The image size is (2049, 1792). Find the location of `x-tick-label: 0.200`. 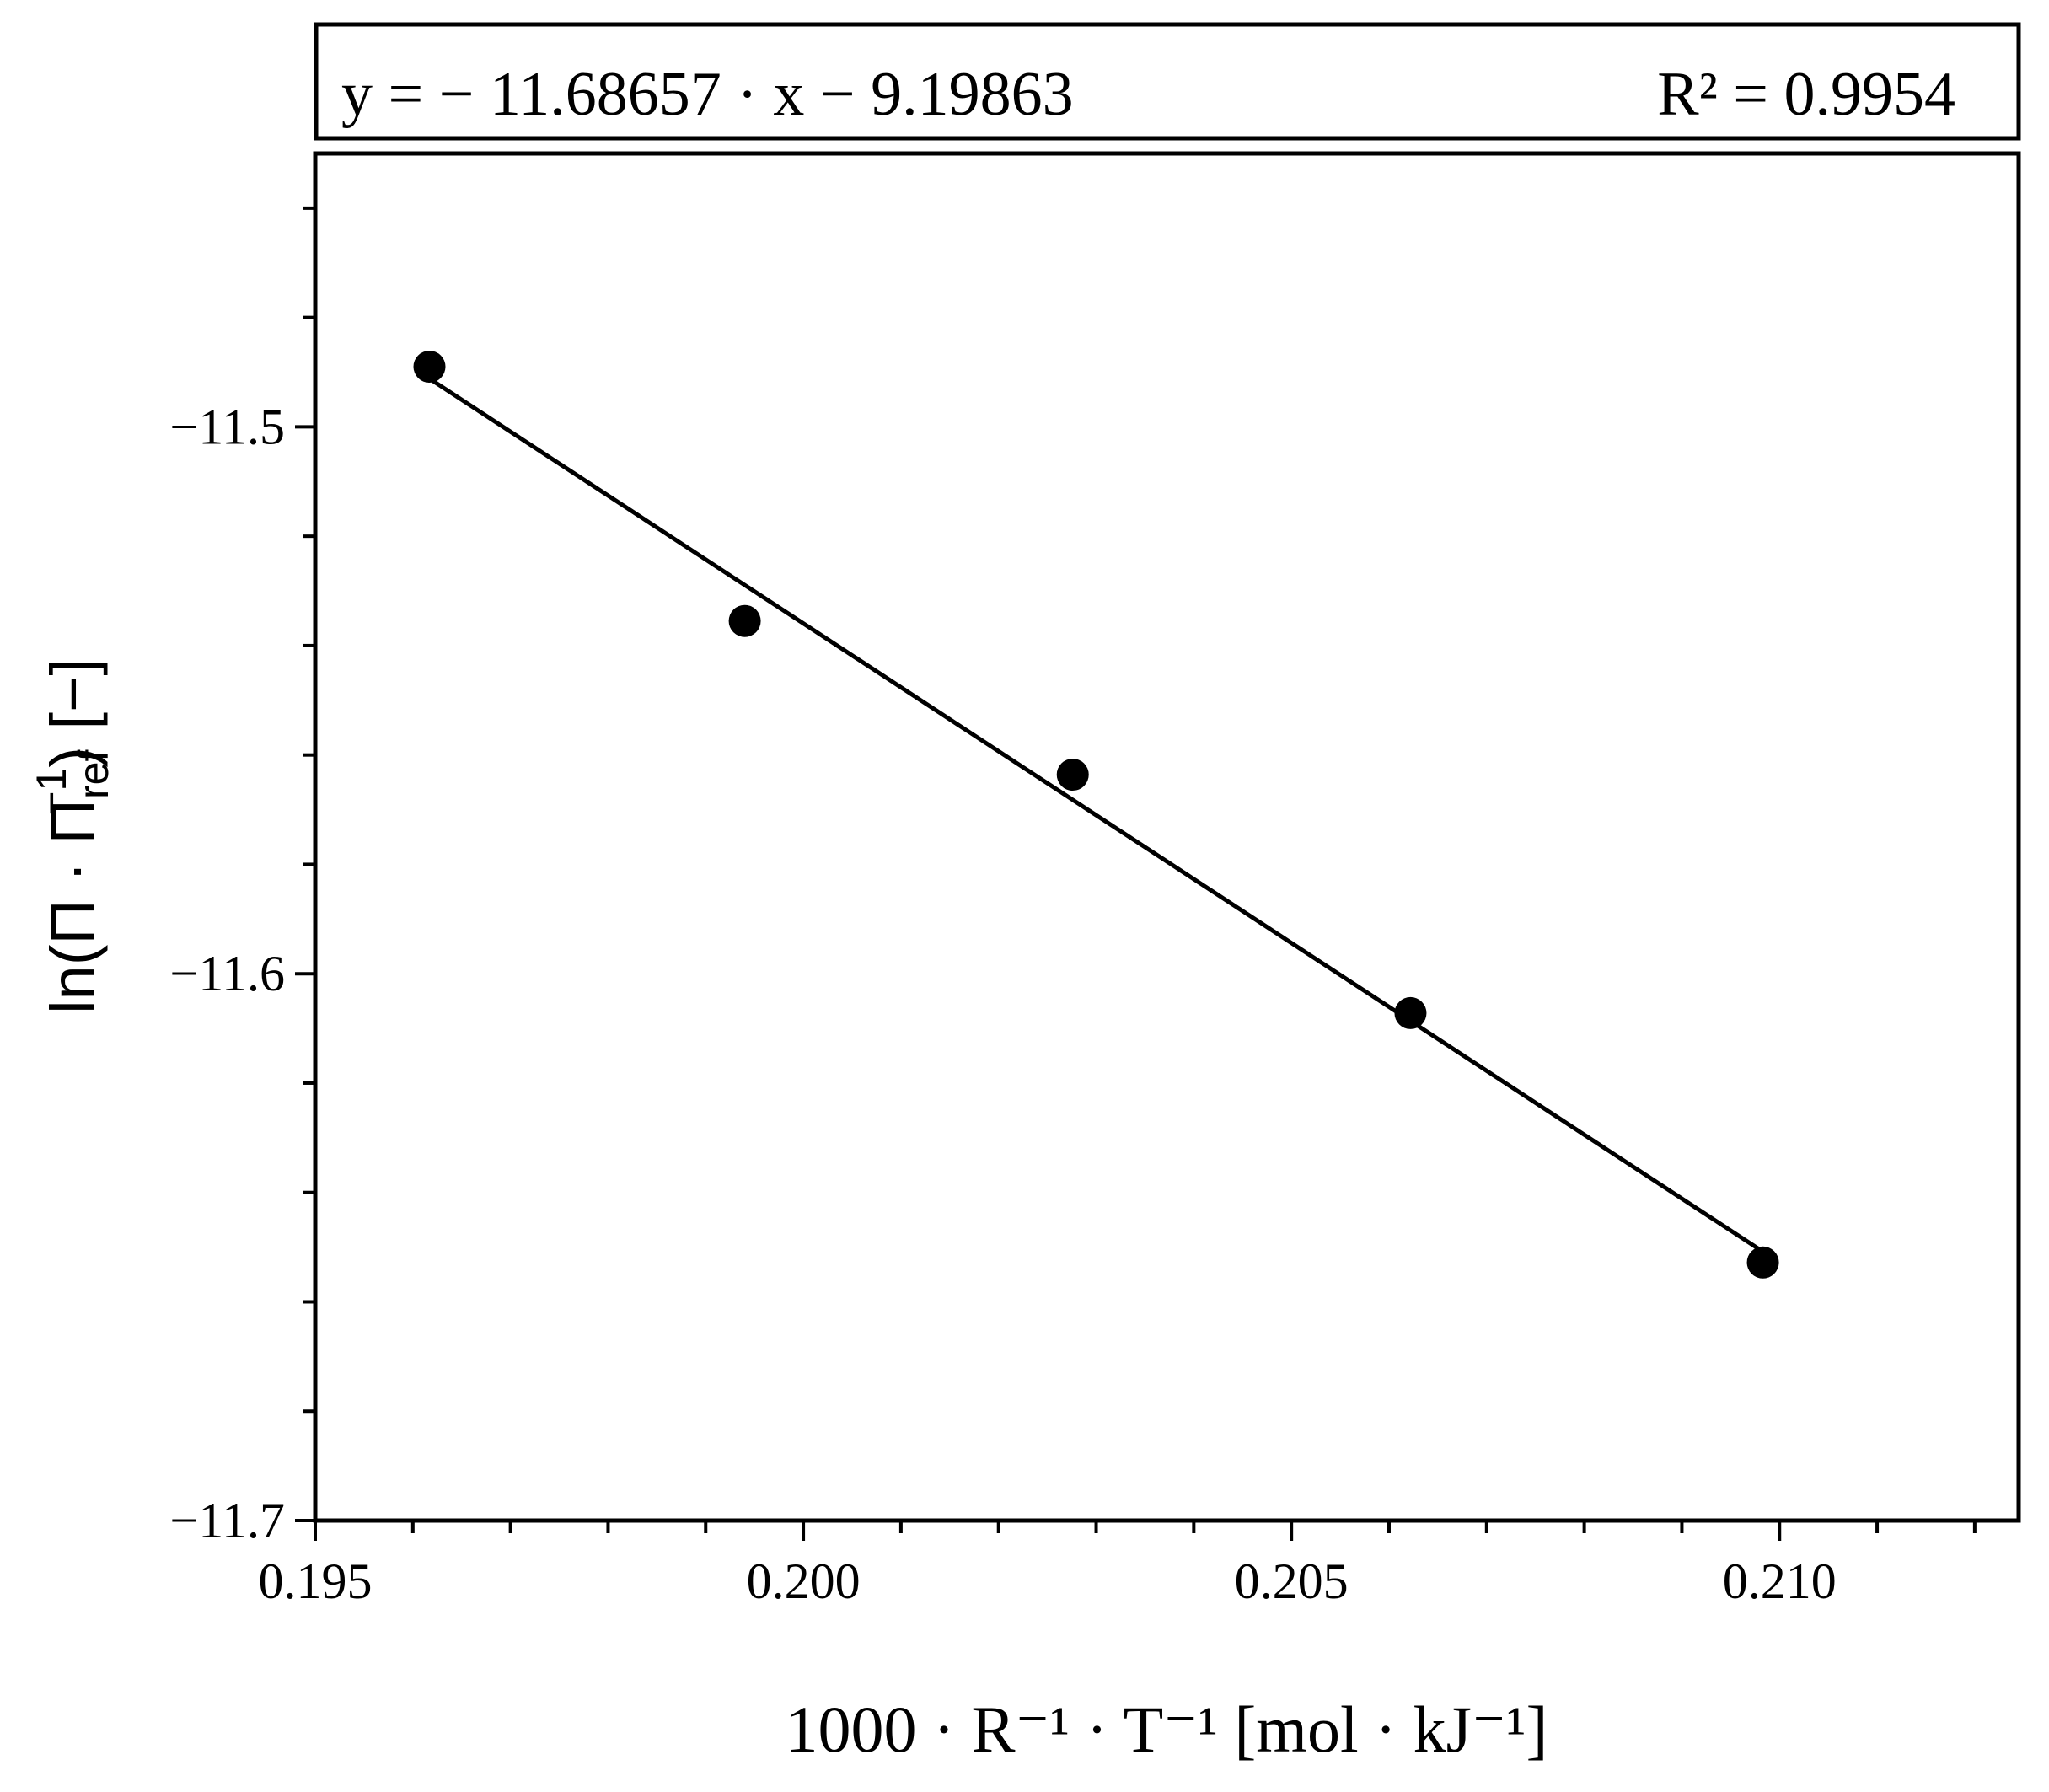

x-tick-label: 0.200 is located at coordinates (804, 1581).